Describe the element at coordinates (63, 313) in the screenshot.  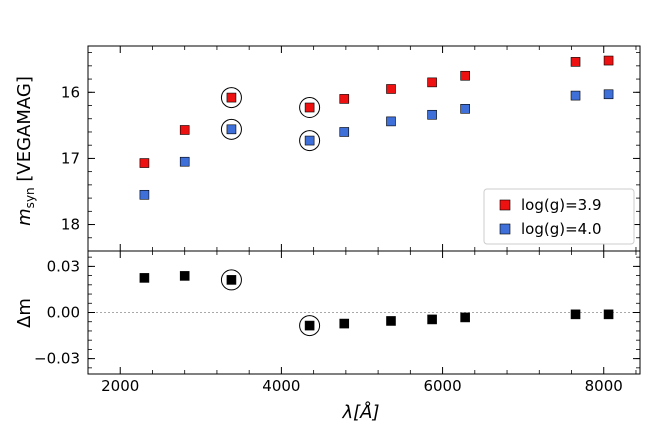
I see `y-tick-label: 0.00` at that location.